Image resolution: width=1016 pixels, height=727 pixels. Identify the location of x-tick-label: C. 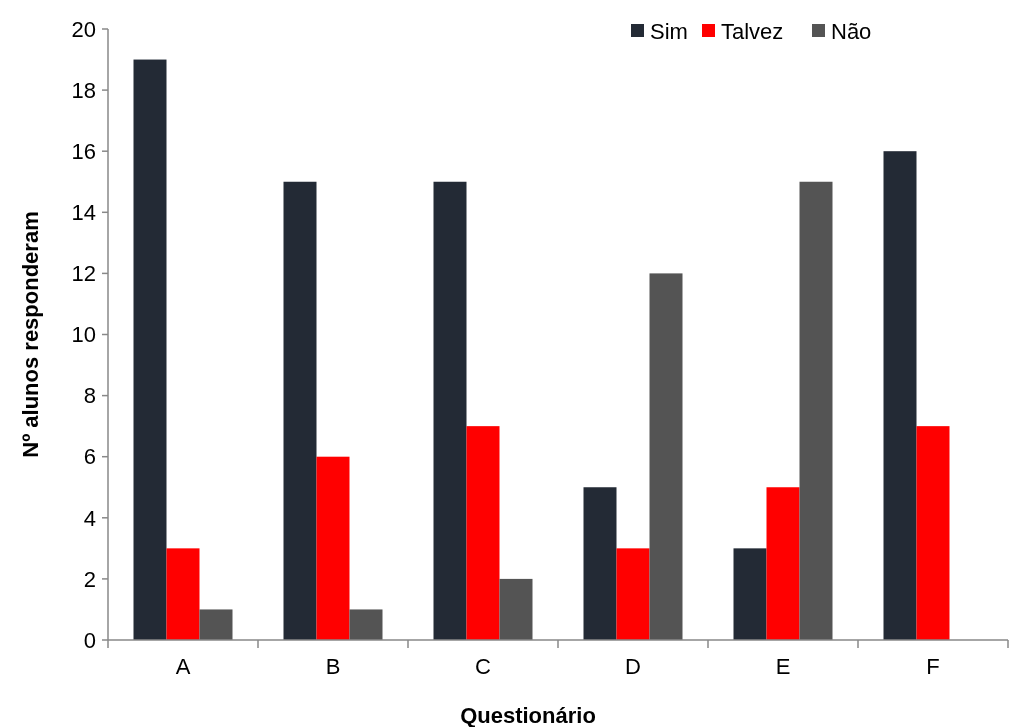
(483, 666).